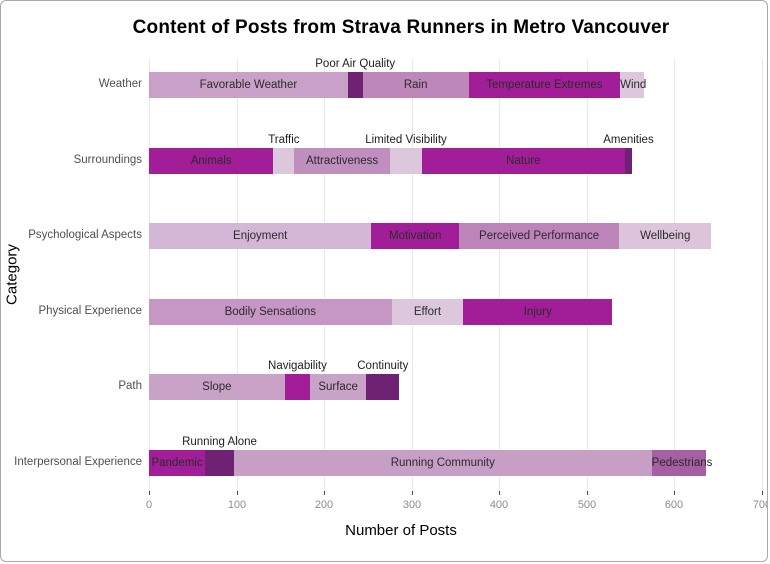 The image size is (770, 564). Describe the element at coordinates (401, 530) in the screenshot. I see `x-axis-title: Number of Posts` at that location.